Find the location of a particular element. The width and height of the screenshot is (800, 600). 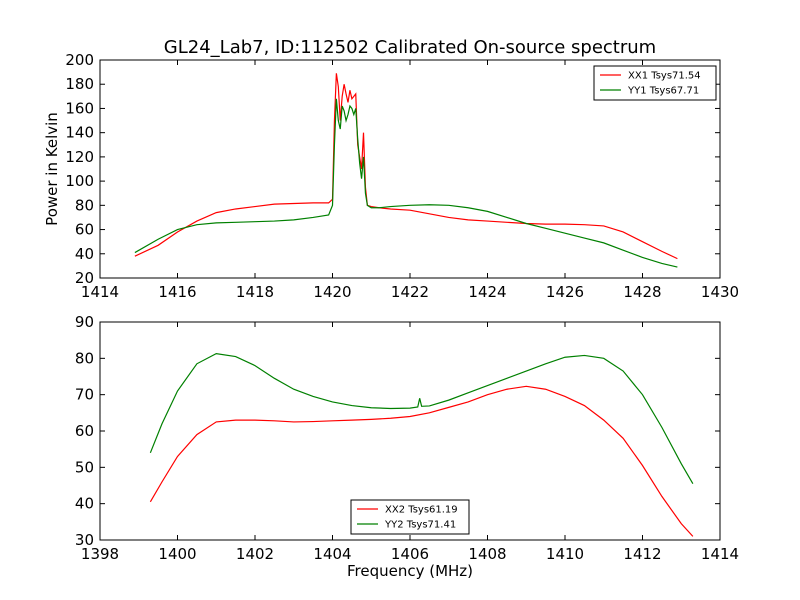

x-tick-label: 1418 is located at coordinates (255, 292).